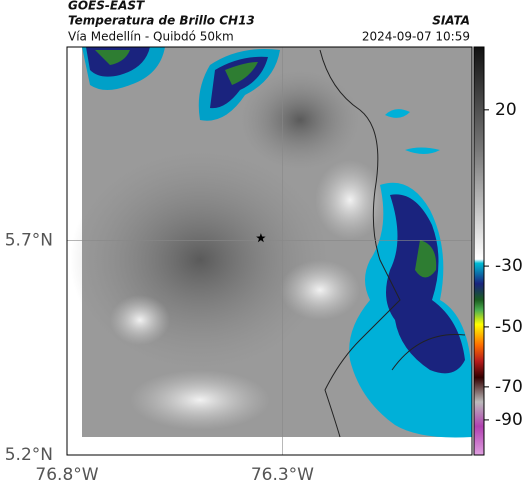  What do you see at coordinates (282, 475) in the screenshot?
I see `x-tick-label: 76.3°W` at bounding box center [282, 475].